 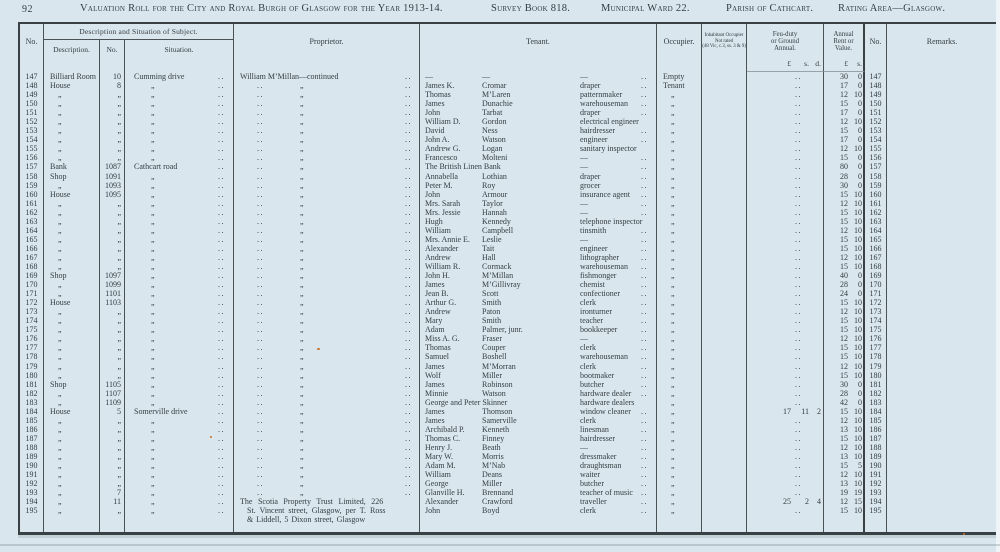 What do you see at coordinates (32, 203) in the screenshot?
I see `cell-row-number-left: 161` at bounding box center [32, 203].